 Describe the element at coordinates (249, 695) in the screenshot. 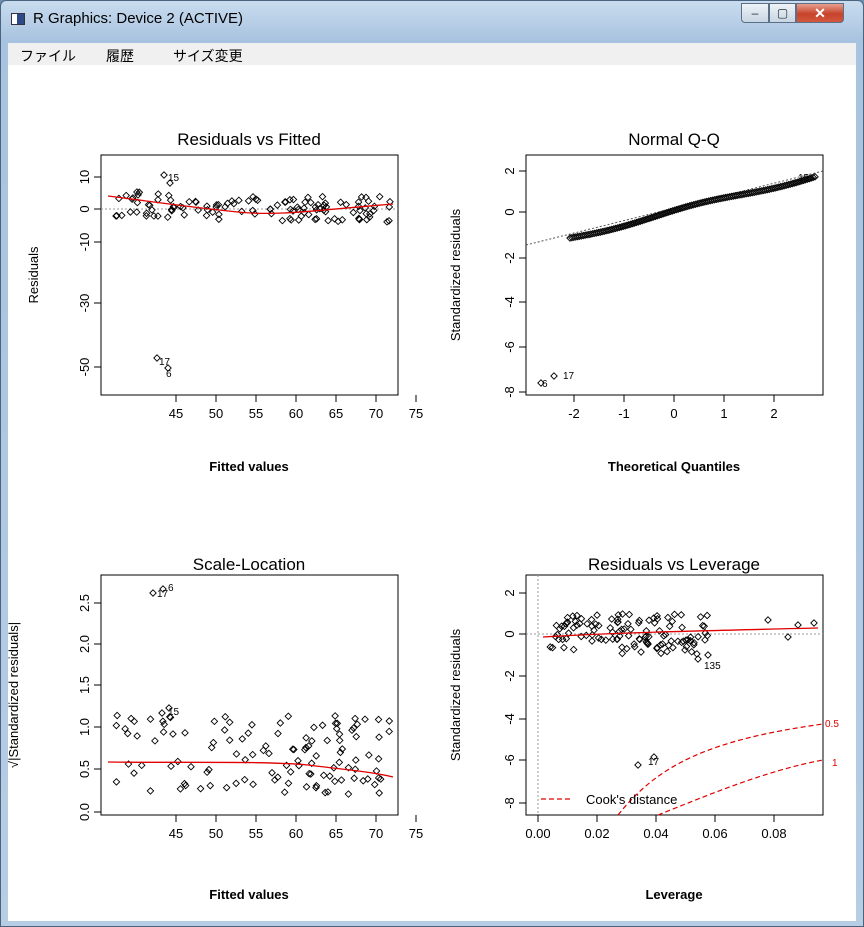

I see `sl-frame` at that location.